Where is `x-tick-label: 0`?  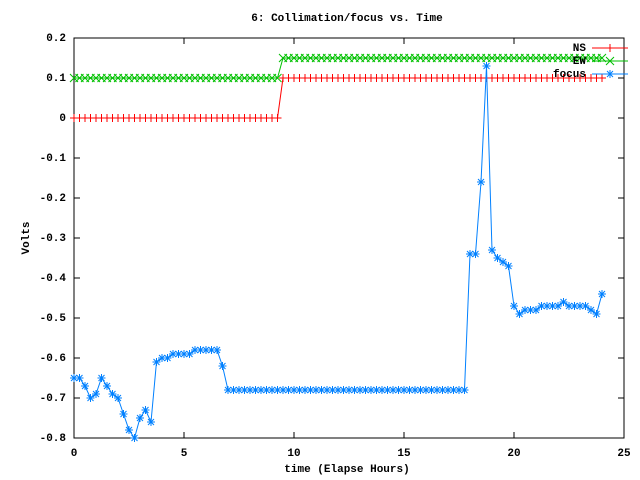 x-tick-label: 0 is located at coordinates (74, 454).